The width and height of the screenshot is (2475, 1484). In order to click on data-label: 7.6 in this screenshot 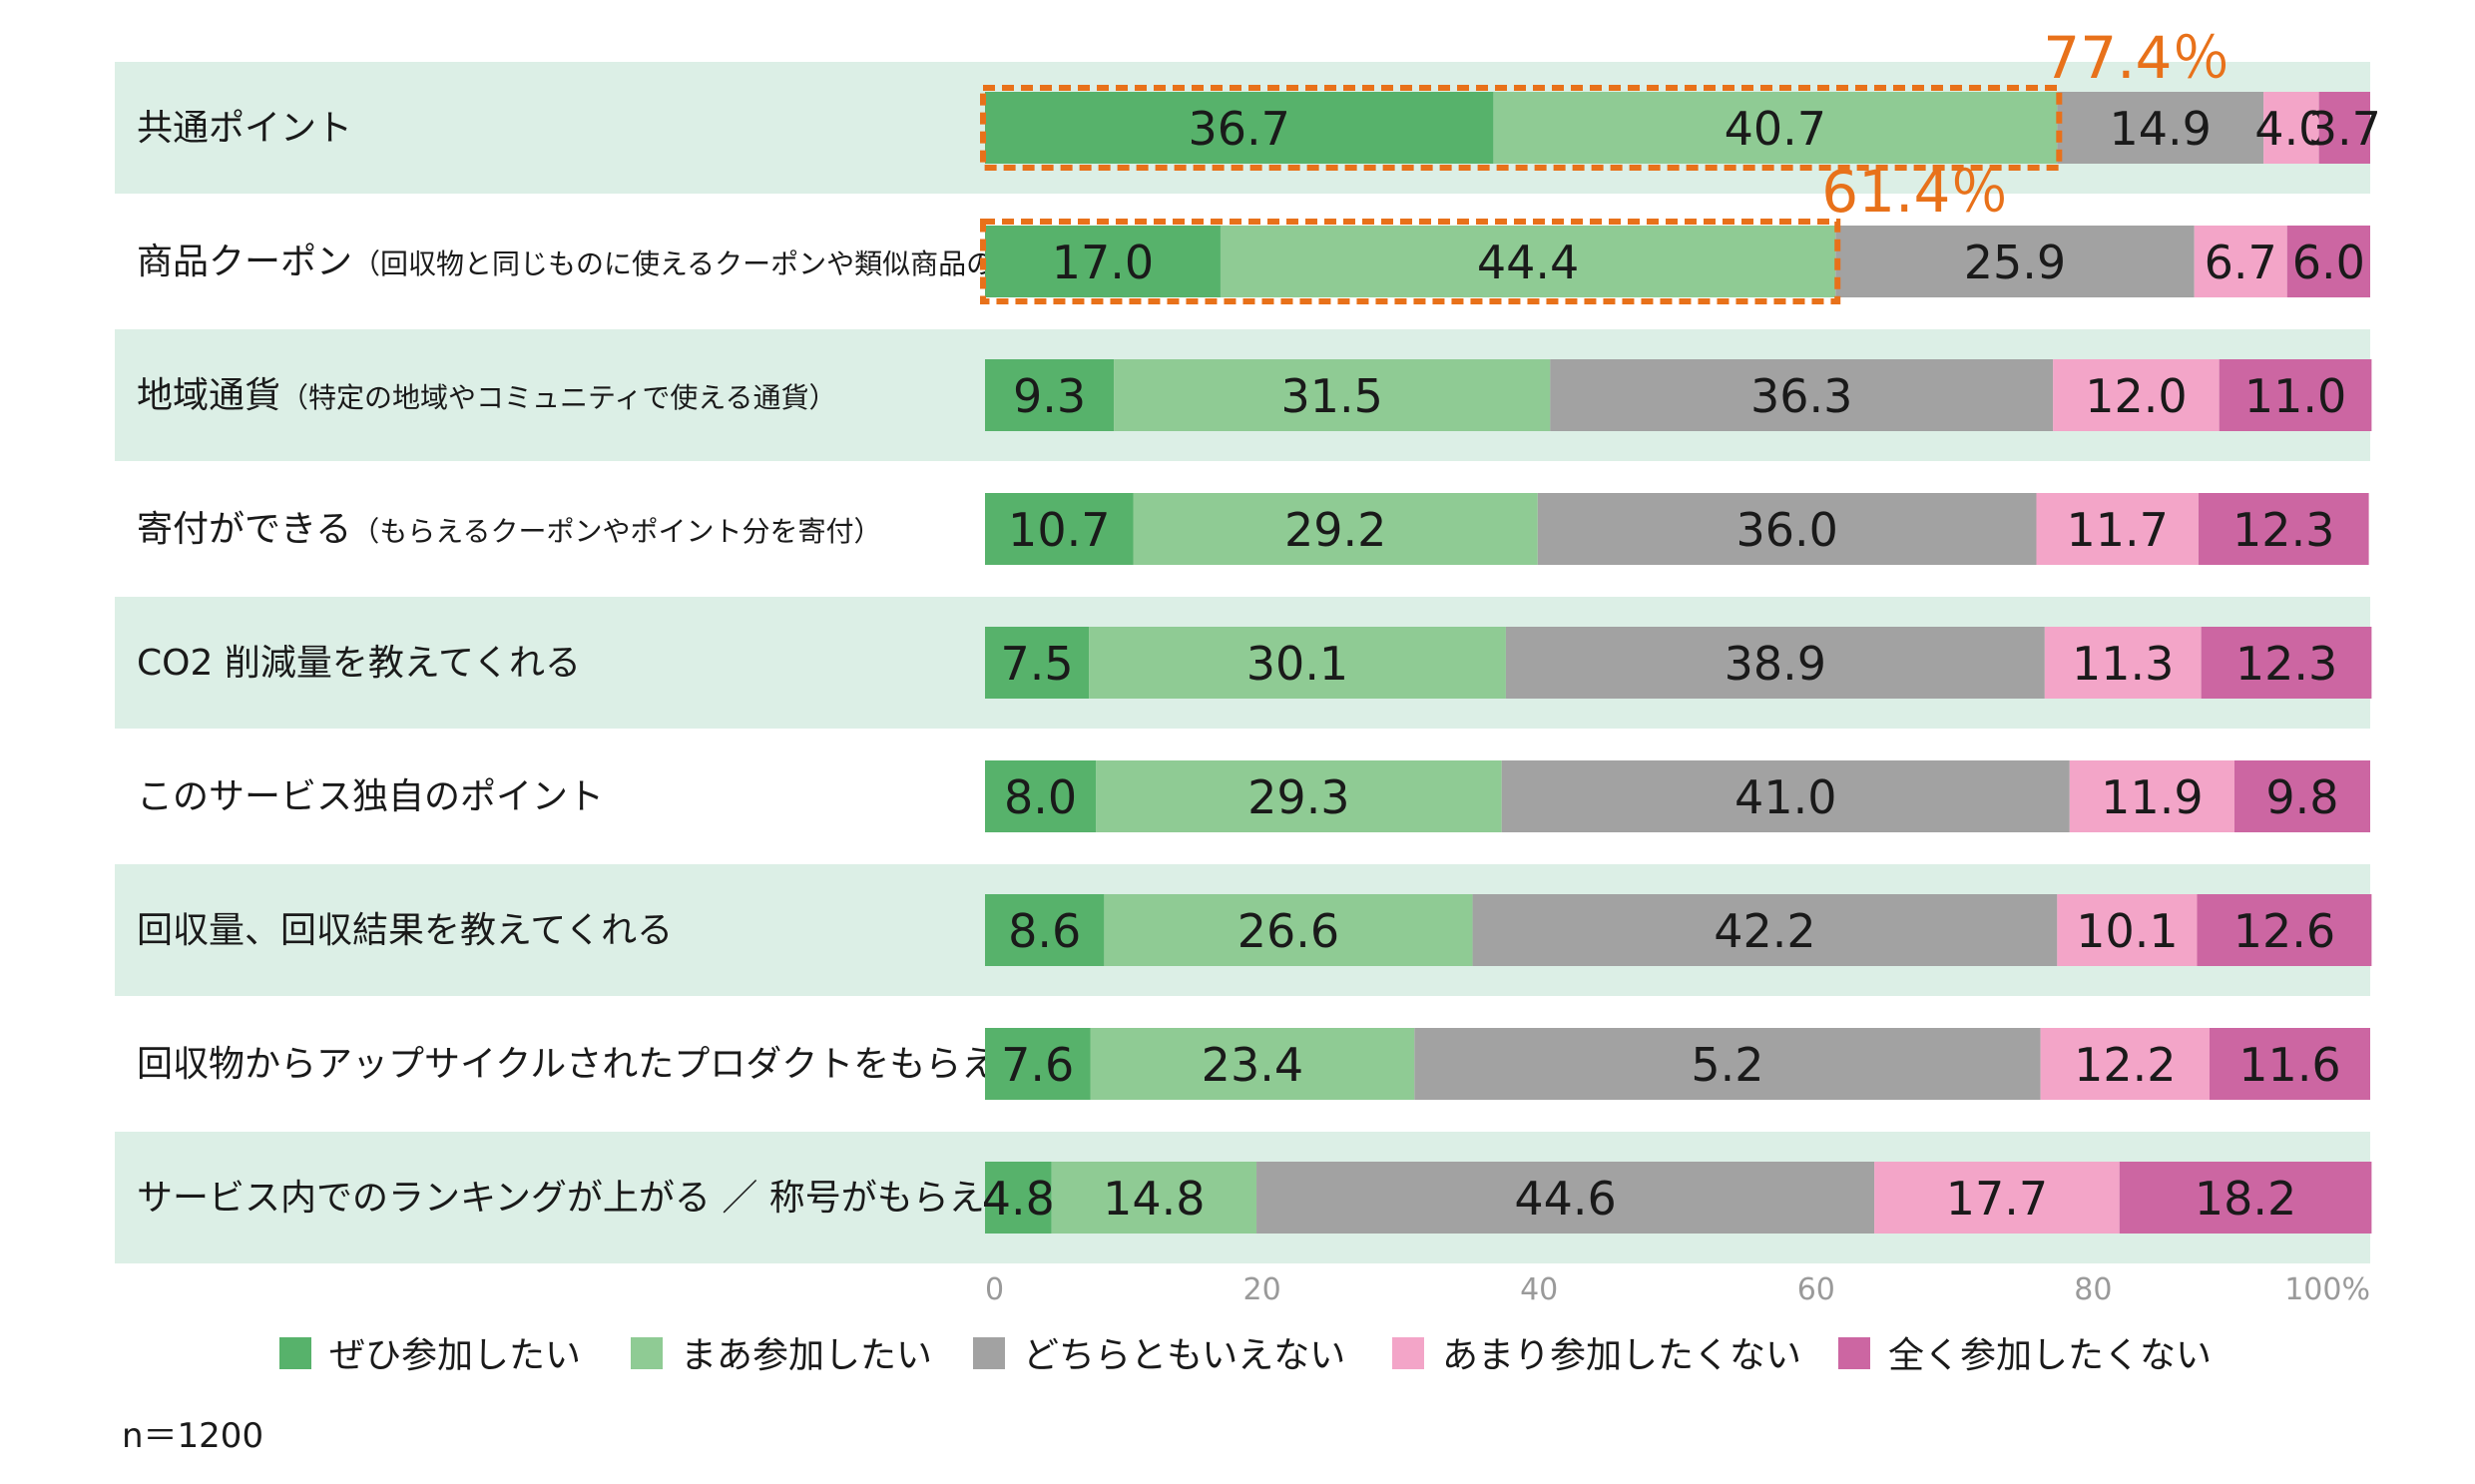, I will do `click(1037, 1065)`.